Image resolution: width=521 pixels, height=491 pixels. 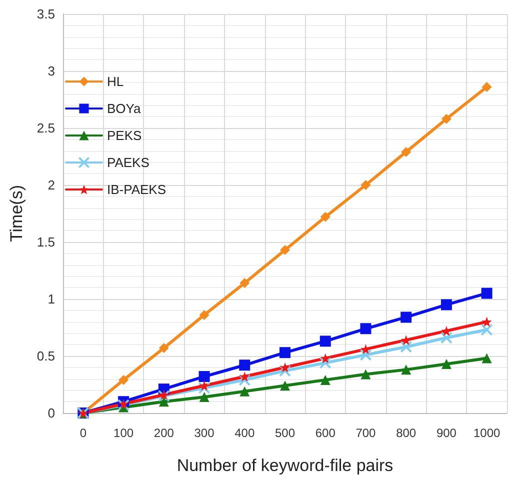 What do you see at coordinates (16, 213) in the screenshot?
I see `y-axis-title: Time(s)` at bounding box center [16, 213].